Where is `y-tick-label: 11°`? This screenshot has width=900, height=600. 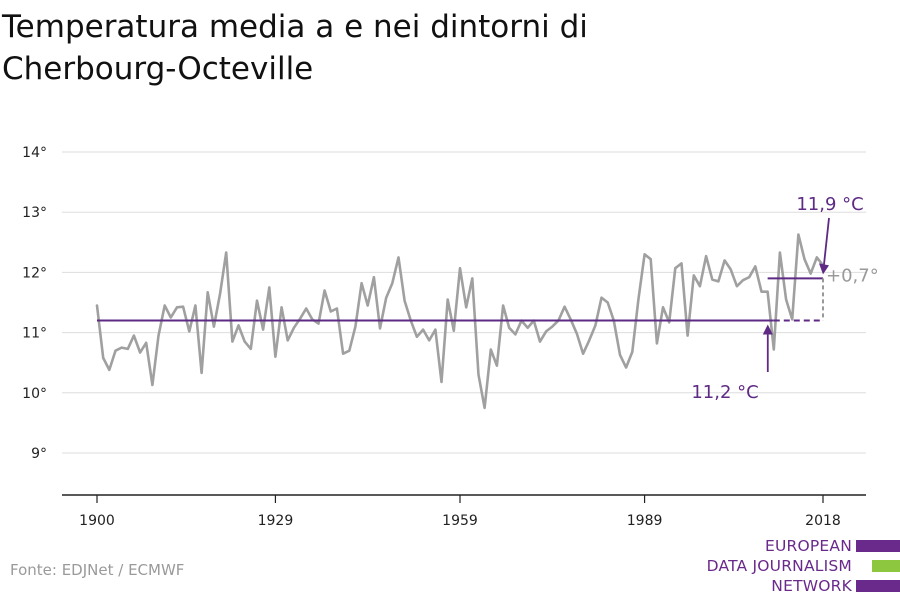 y-tick-label: 11° is located at coordinates (34, 334).